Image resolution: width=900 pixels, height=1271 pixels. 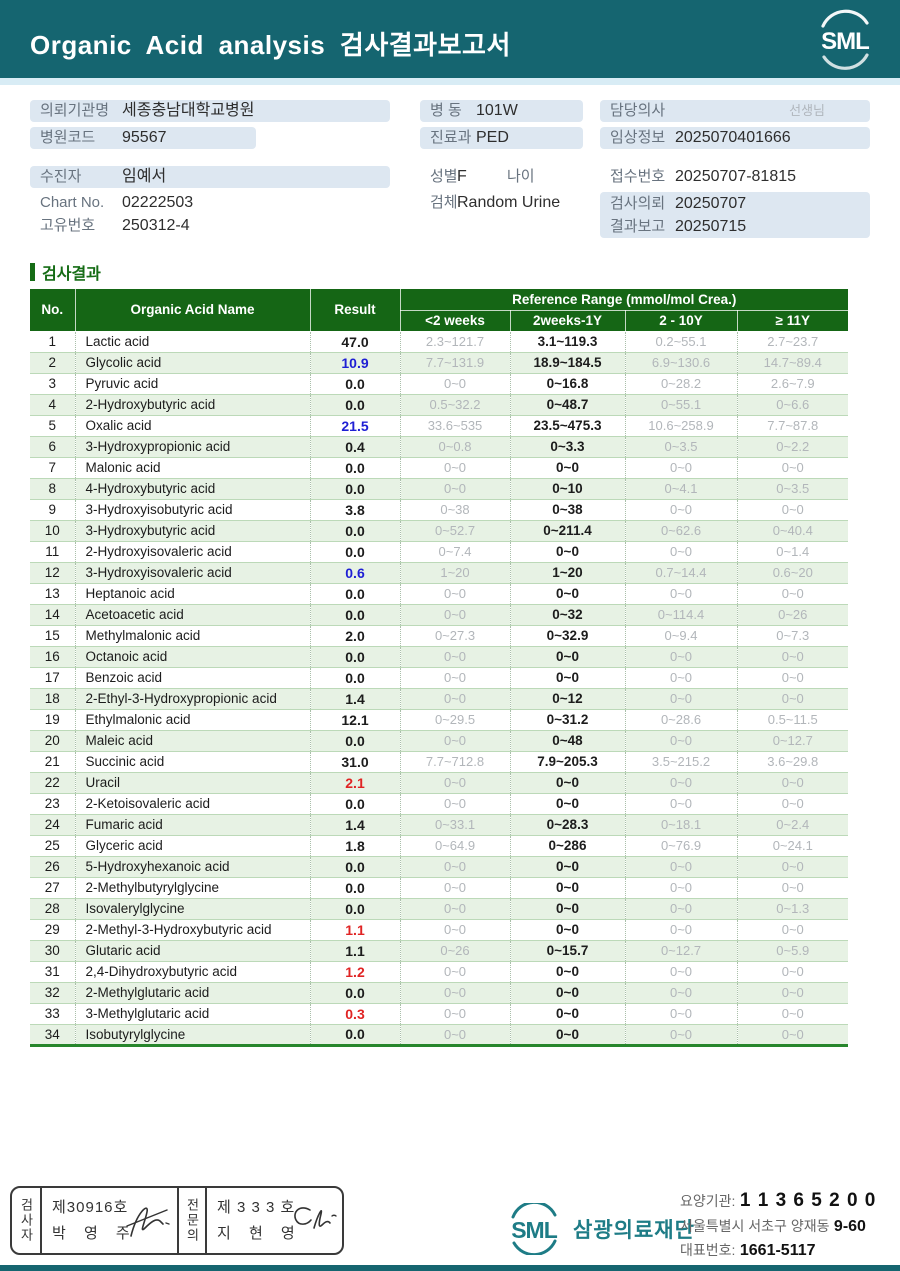 I want to click on table-row: 34 Isobutyrylglycine 0.0 0~0 0~0 0~0 0~0, so click(x=439, y=1034).